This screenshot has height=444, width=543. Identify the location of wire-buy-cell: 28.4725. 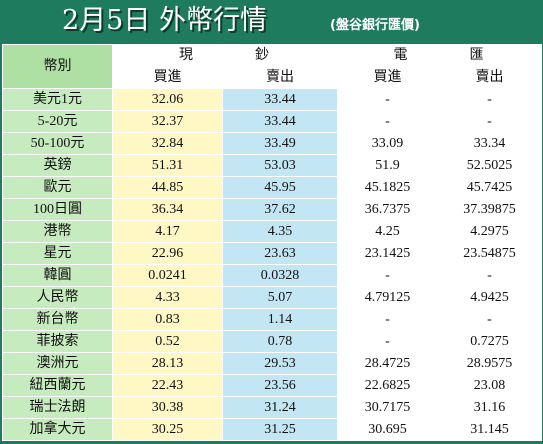
(387, 363).